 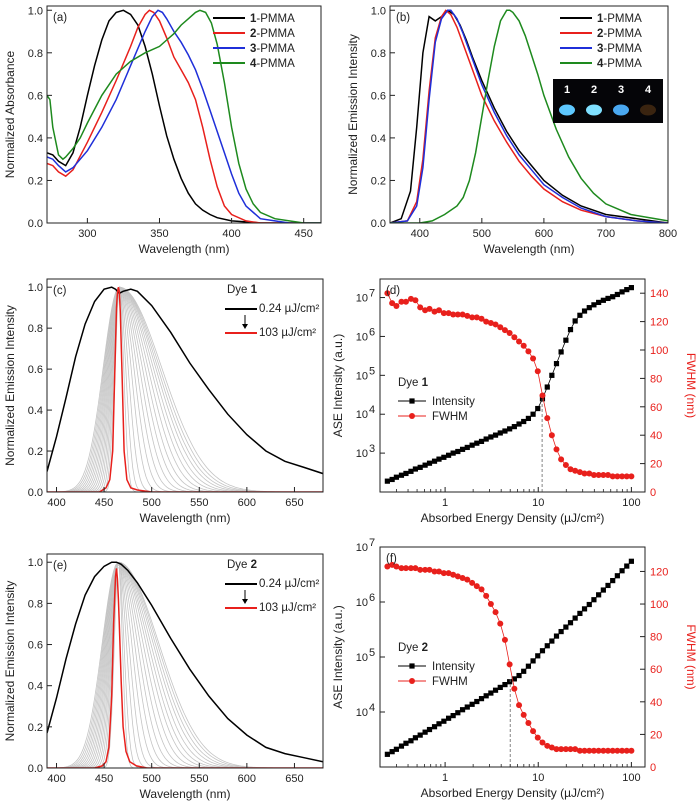 What do you see at coordinates (60, 291) in the screenshot?
I see `panel-label: (c)` at bounding box center [60, 291].